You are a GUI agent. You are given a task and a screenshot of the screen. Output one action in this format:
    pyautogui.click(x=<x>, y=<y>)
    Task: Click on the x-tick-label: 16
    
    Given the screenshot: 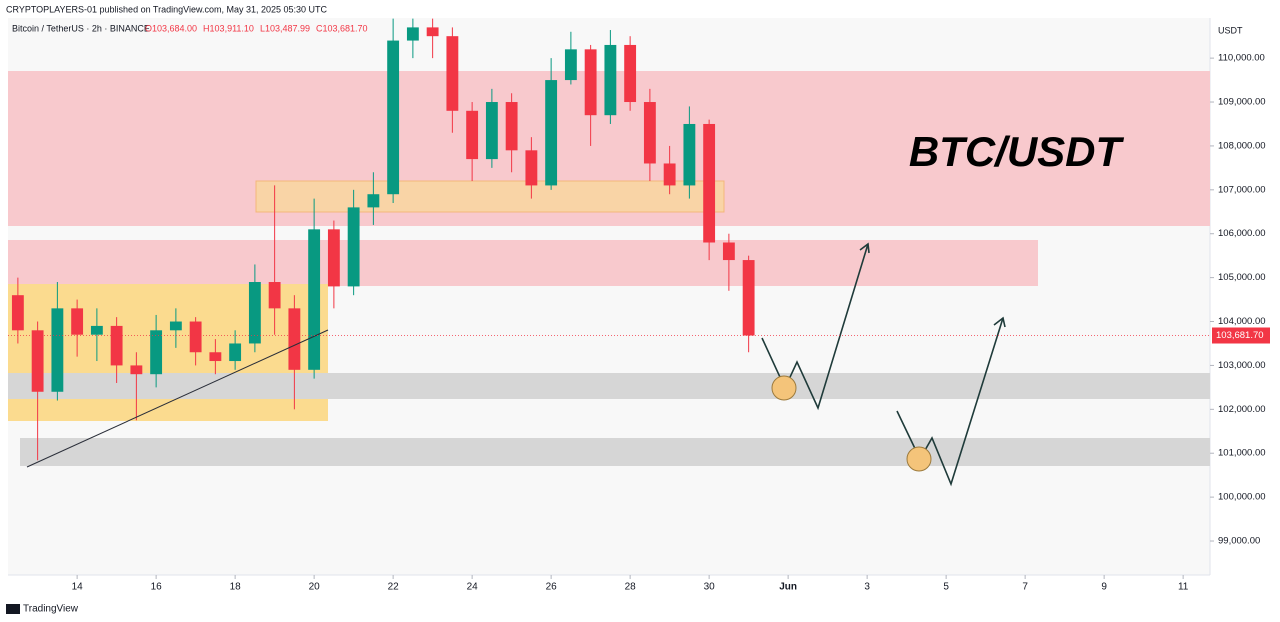 What is the action you would take?
    pyautogui.click(x=157, y=587)
    